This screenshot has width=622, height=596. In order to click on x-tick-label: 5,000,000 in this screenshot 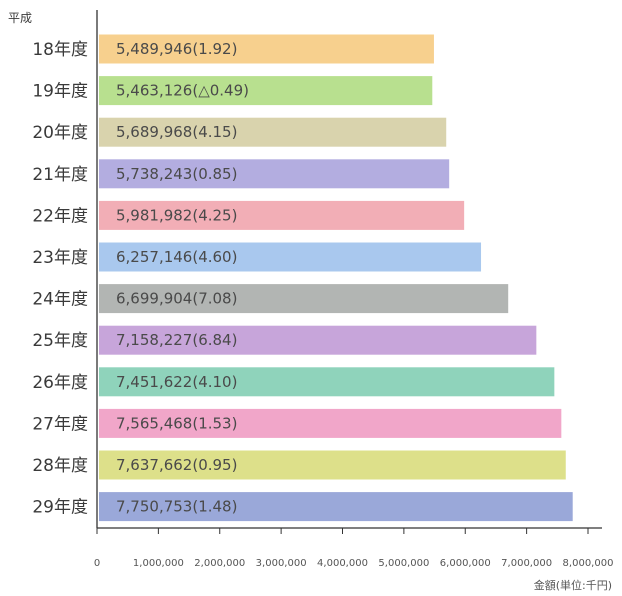, I will do `click(403, 563)`.